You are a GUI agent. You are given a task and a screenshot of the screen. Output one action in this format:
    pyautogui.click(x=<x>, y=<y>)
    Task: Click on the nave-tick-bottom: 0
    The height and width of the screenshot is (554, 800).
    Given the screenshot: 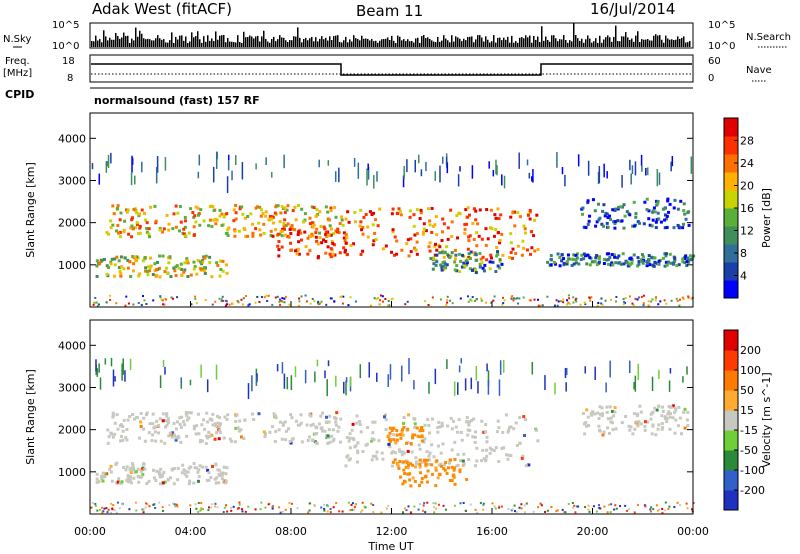 What is the action you would take?
    pyautogui.click(x=711, y=78)
    